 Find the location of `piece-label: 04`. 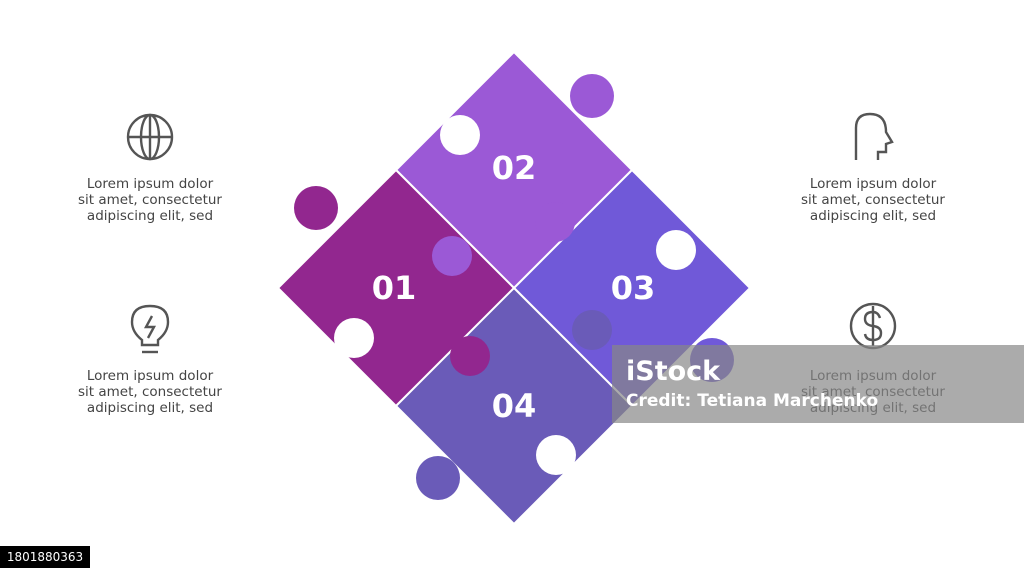

piece-label: 04 is located at coordinates (514, 406).